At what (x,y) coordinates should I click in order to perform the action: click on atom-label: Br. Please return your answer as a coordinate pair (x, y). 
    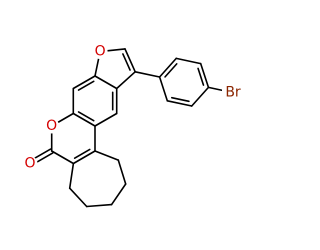
    Looking at the image, I should click on (233, 93).